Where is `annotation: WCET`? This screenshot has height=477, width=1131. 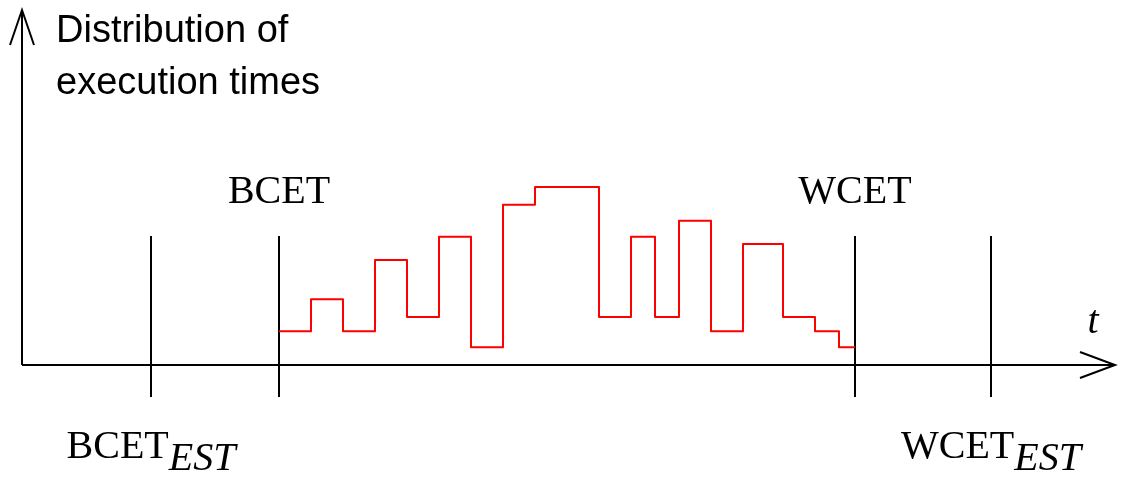
annotation: WCET is located at coordinates (855, 189).